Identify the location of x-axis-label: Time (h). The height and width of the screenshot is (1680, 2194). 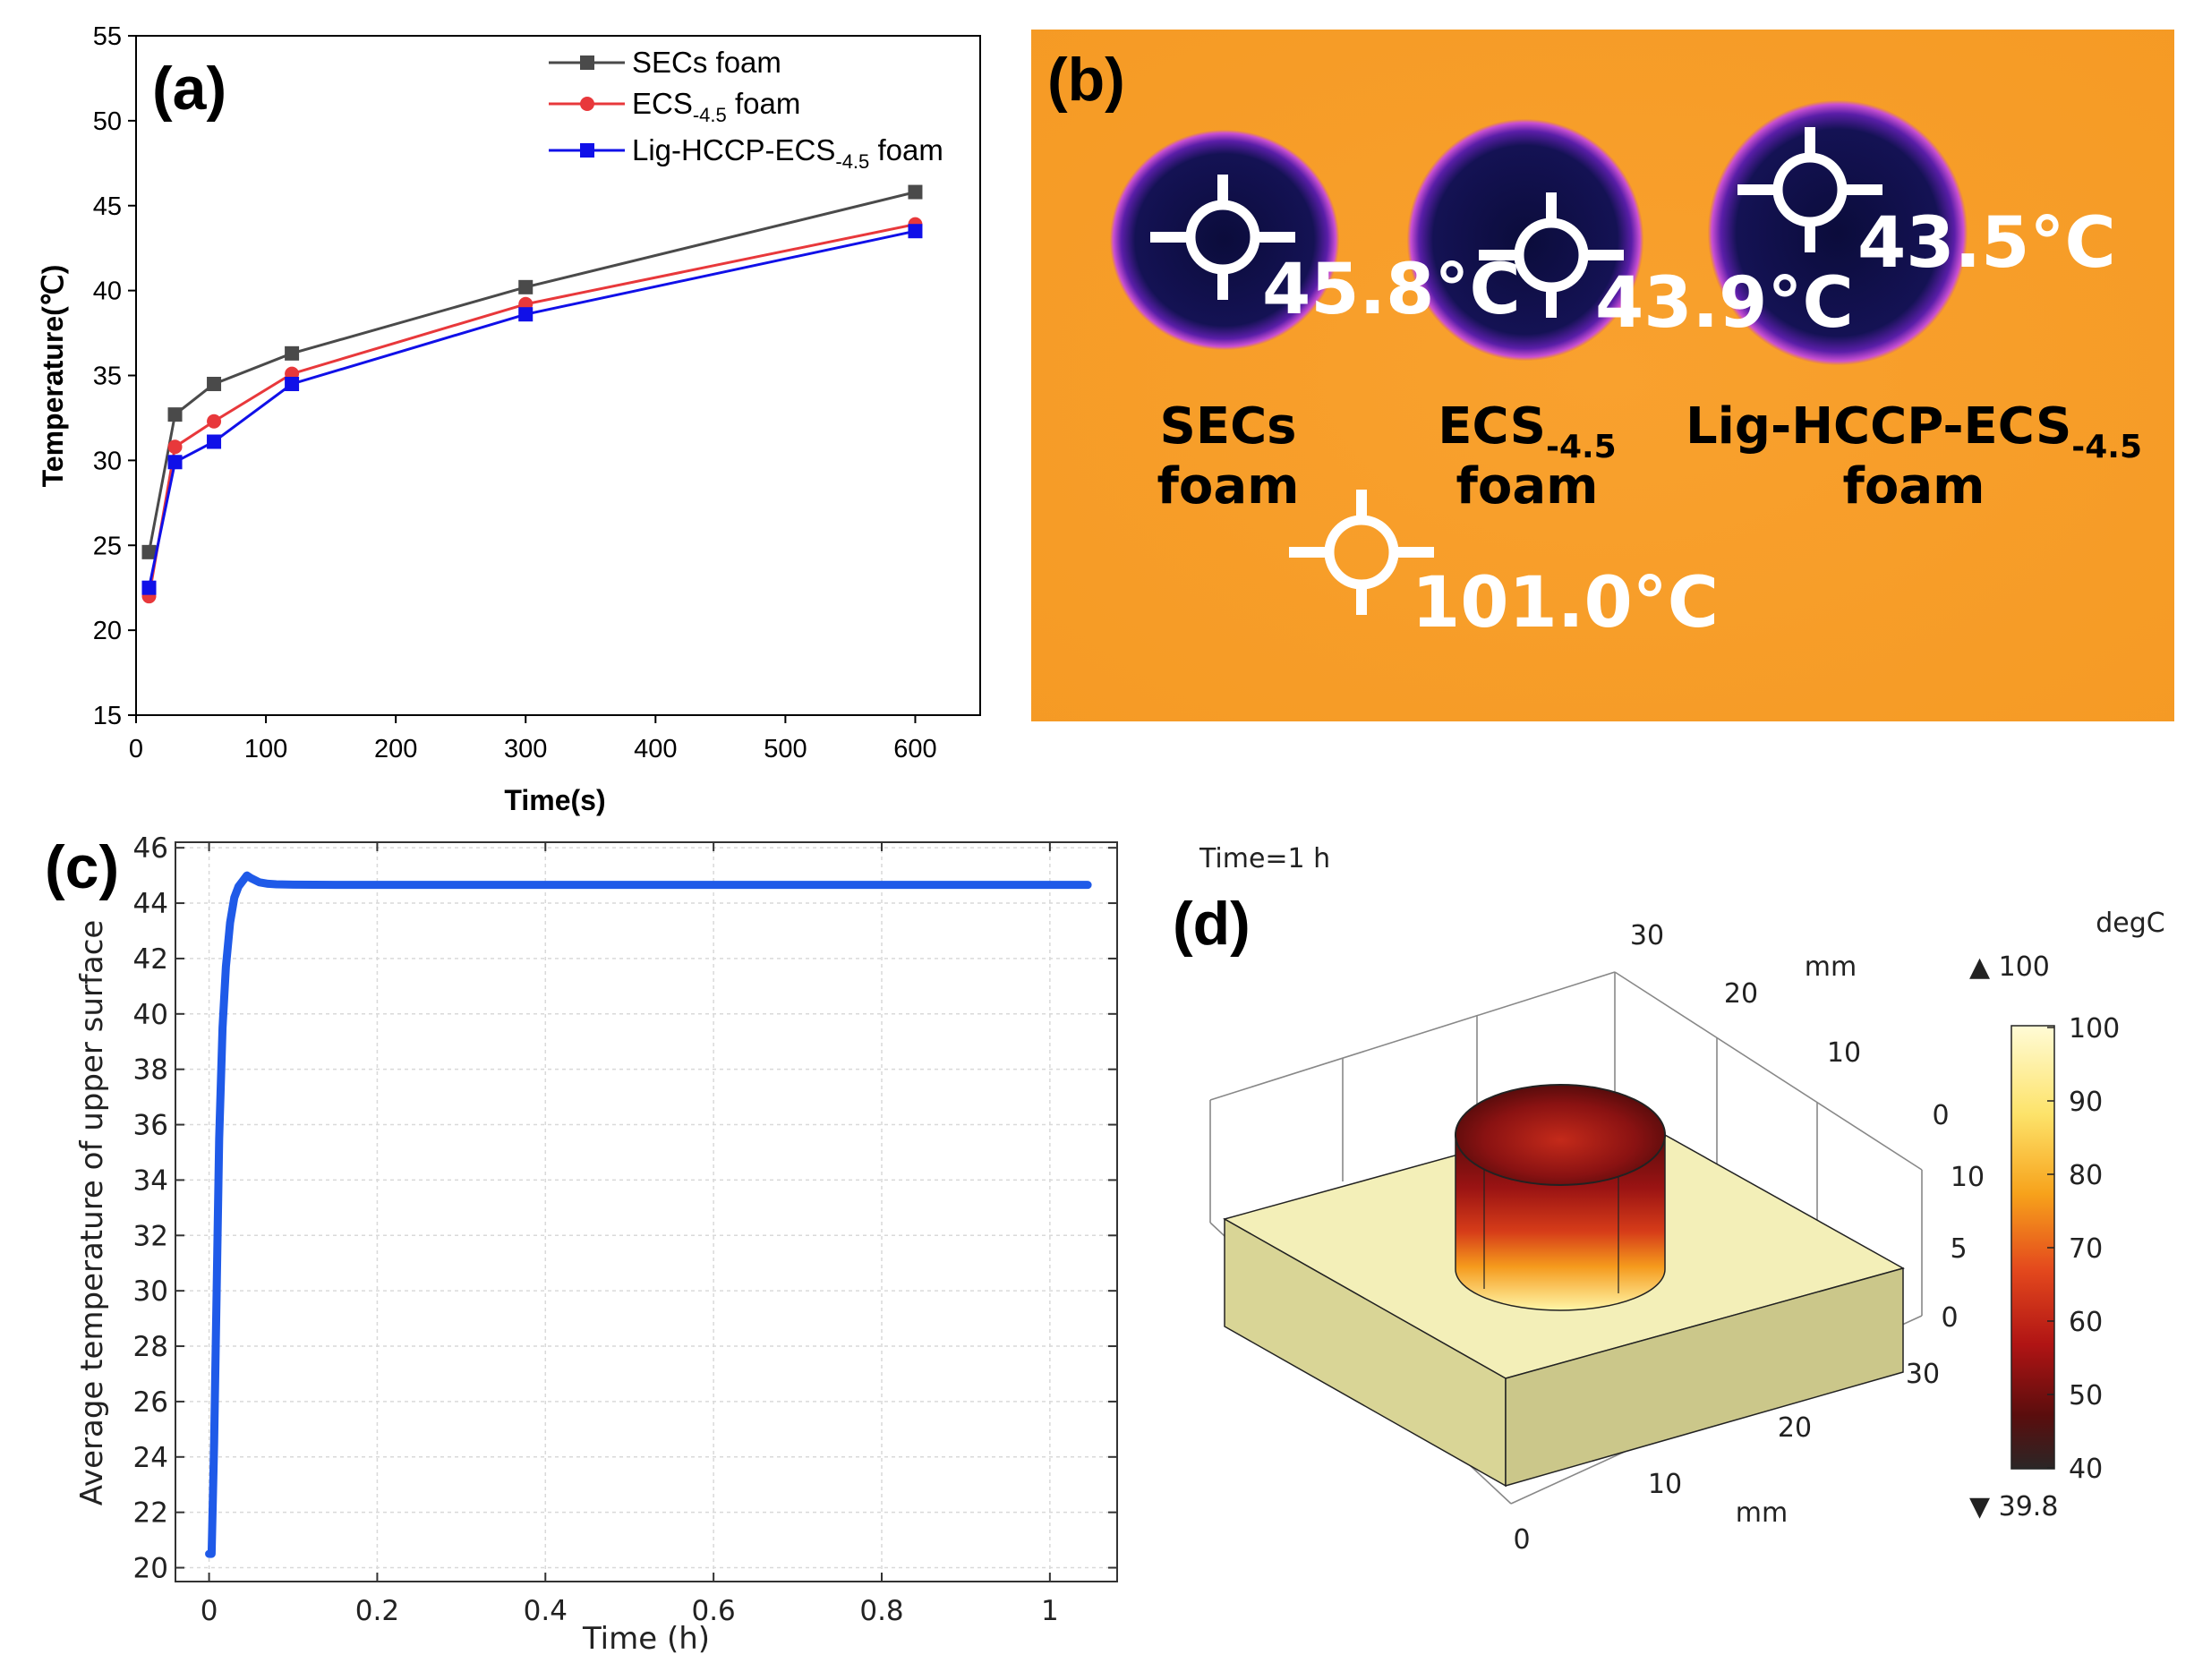
(646, 1639).